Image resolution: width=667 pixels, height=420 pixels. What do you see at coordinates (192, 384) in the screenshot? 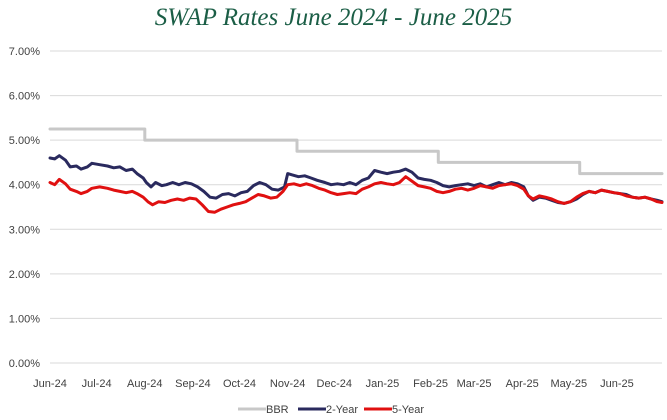
I see `x-tick-label: Sep-24` at bounding box center [192, 384].